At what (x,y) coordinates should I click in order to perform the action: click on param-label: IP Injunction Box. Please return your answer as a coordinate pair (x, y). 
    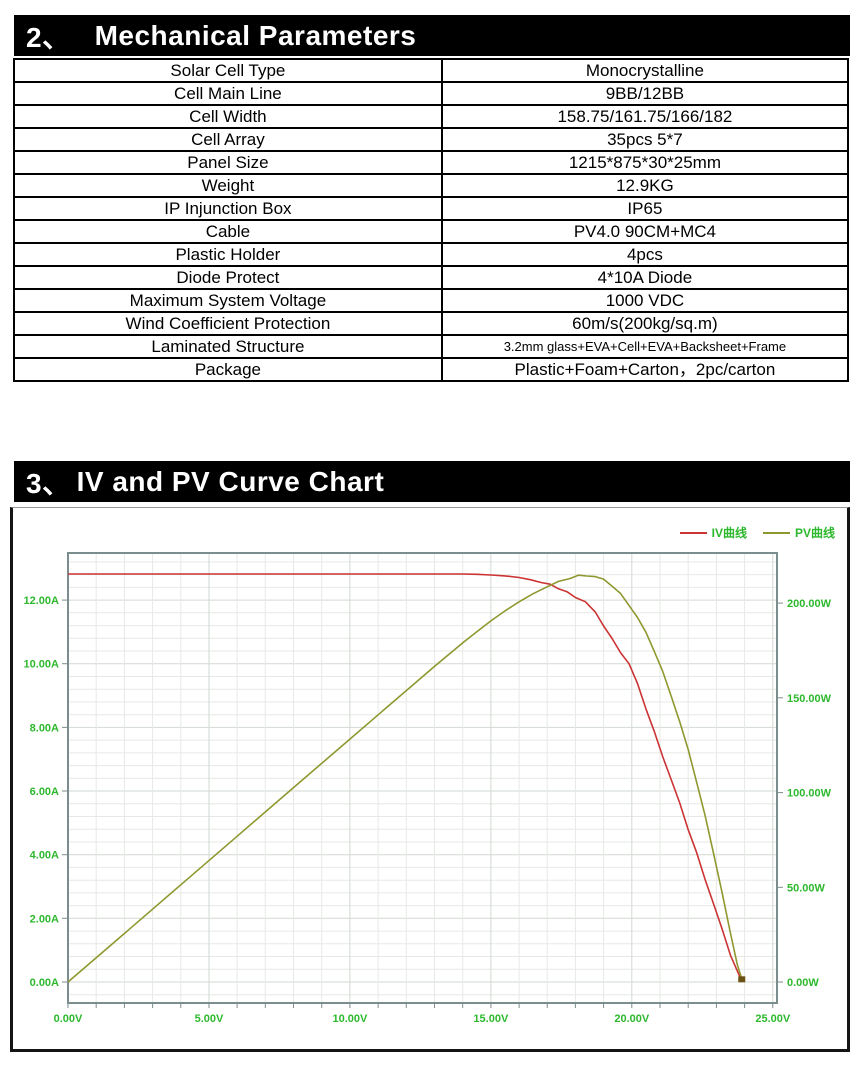
    Looking at the image, I should click on (228, 208).